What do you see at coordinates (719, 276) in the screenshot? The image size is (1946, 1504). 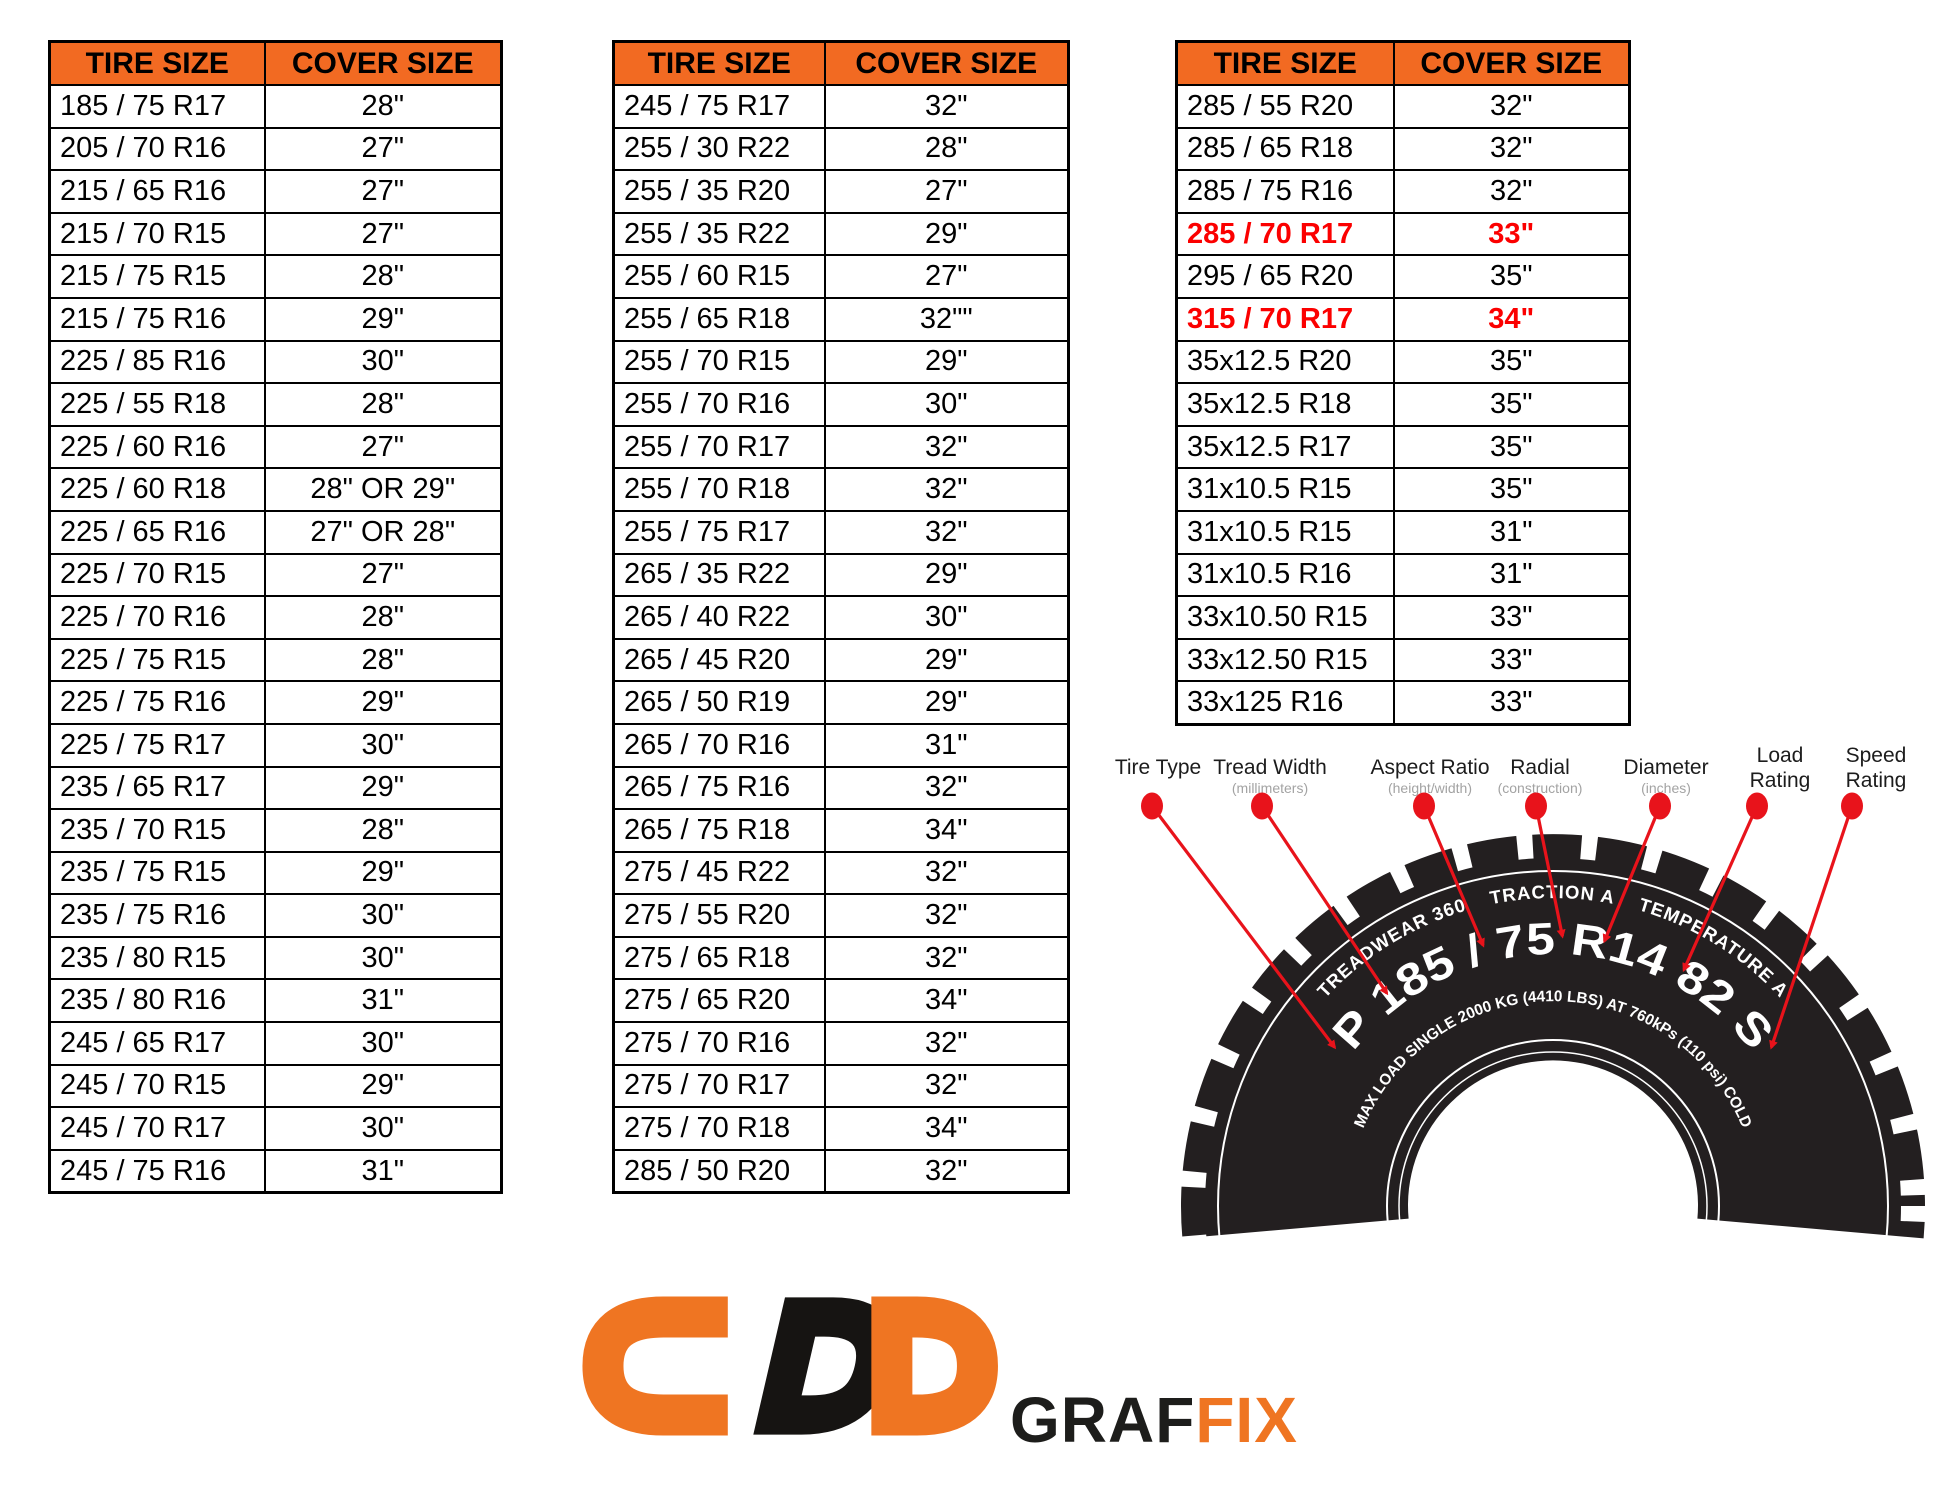 I see `tire-size-cell: 255 / 60 R15` at bounding box center [719, 276].